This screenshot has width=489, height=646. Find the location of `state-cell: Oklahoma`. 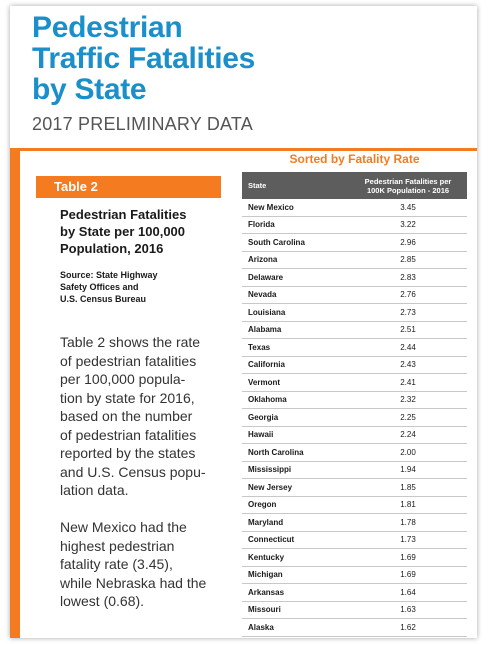

state-cell: Oklahoma is located at coordinates (295, 400).